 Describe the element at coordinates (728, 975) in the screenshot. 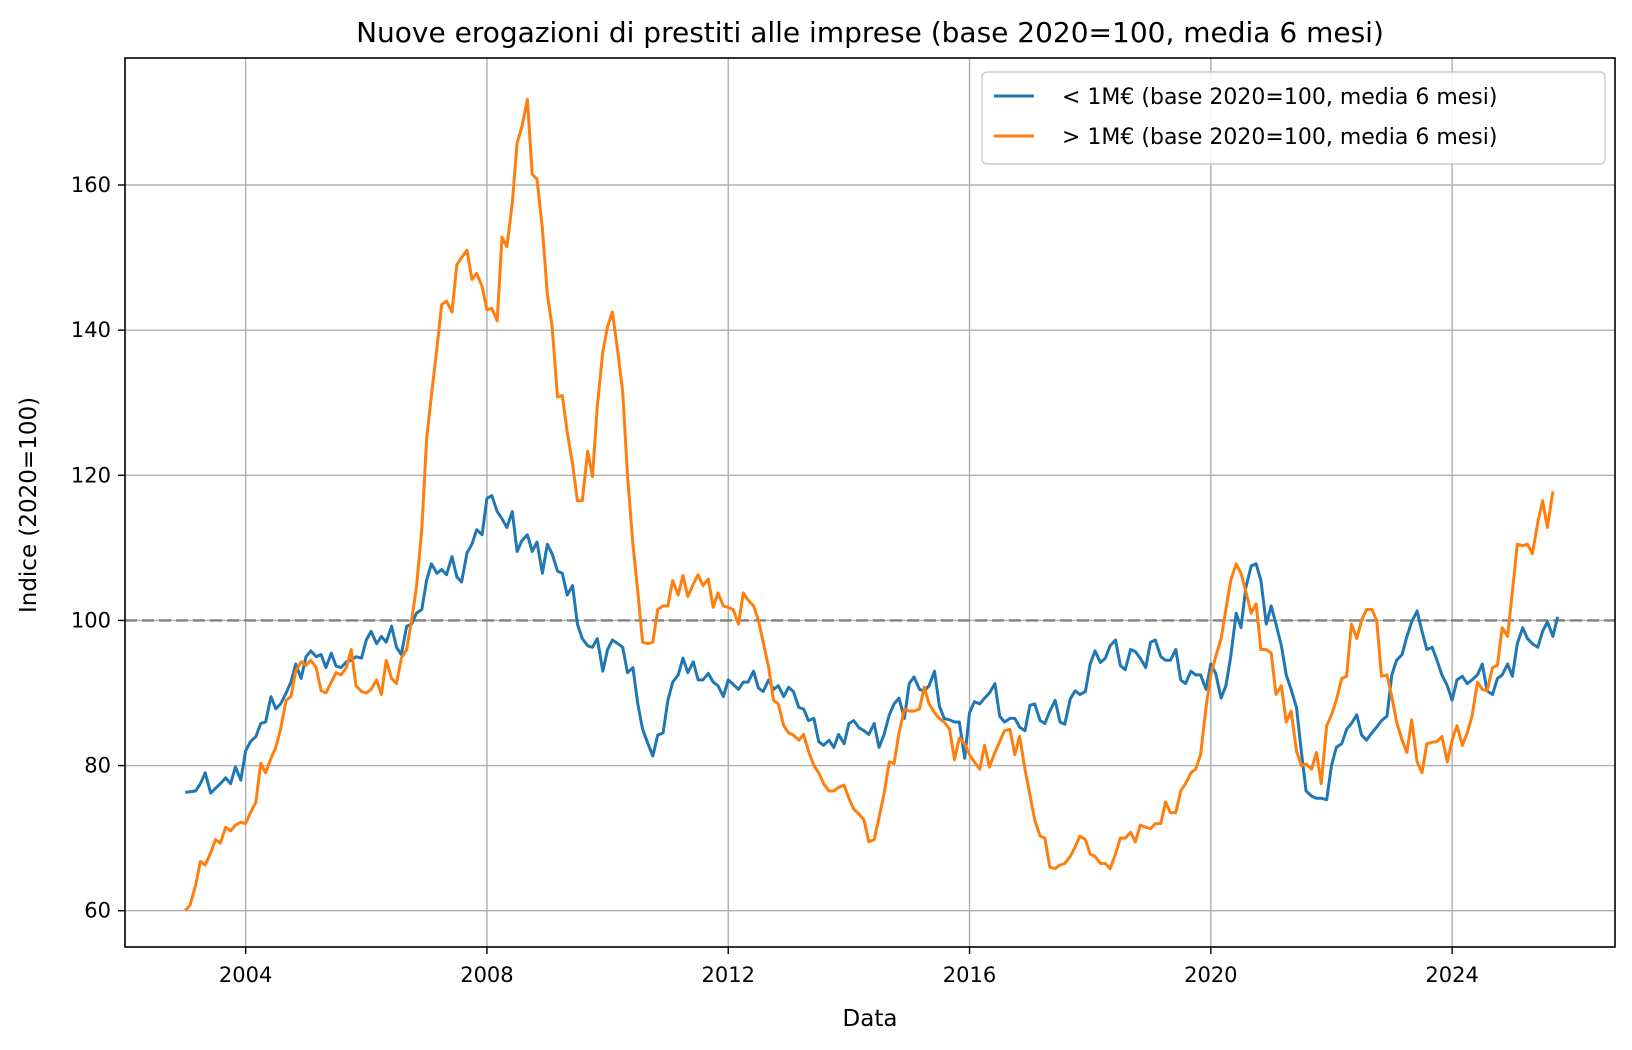

I see `x-tick-label: 2012` at that location.